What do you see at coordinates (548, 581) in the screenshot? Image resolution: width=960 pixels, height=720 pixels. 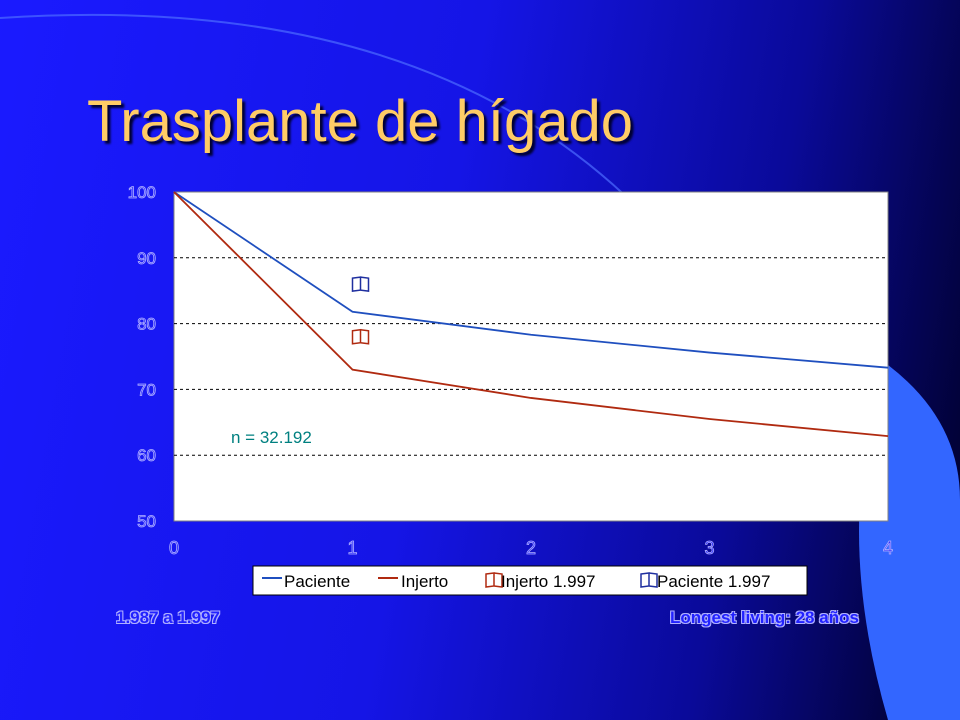 I see `legend-injerto-1997-label: Injerto 1.997` at bounding box center [548, 581].